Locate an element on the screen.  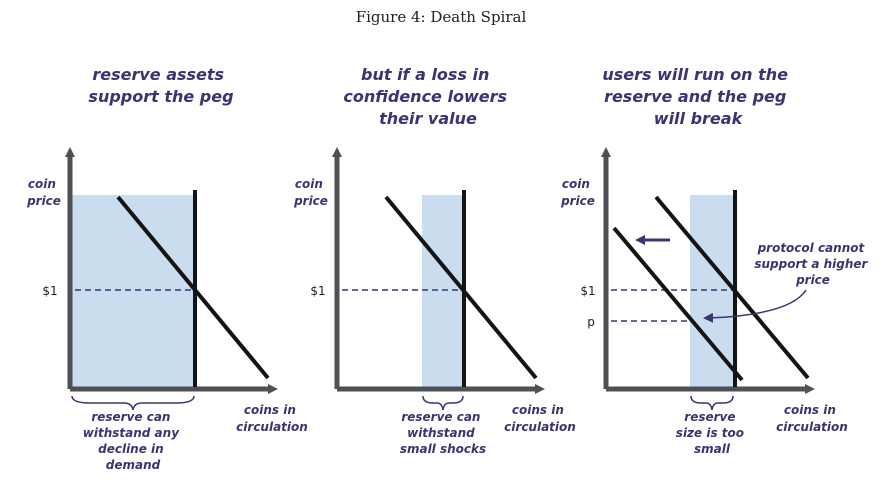
panel-2-bottom-note: reserve can withstand small shocks is located at coordinates (443, 433).